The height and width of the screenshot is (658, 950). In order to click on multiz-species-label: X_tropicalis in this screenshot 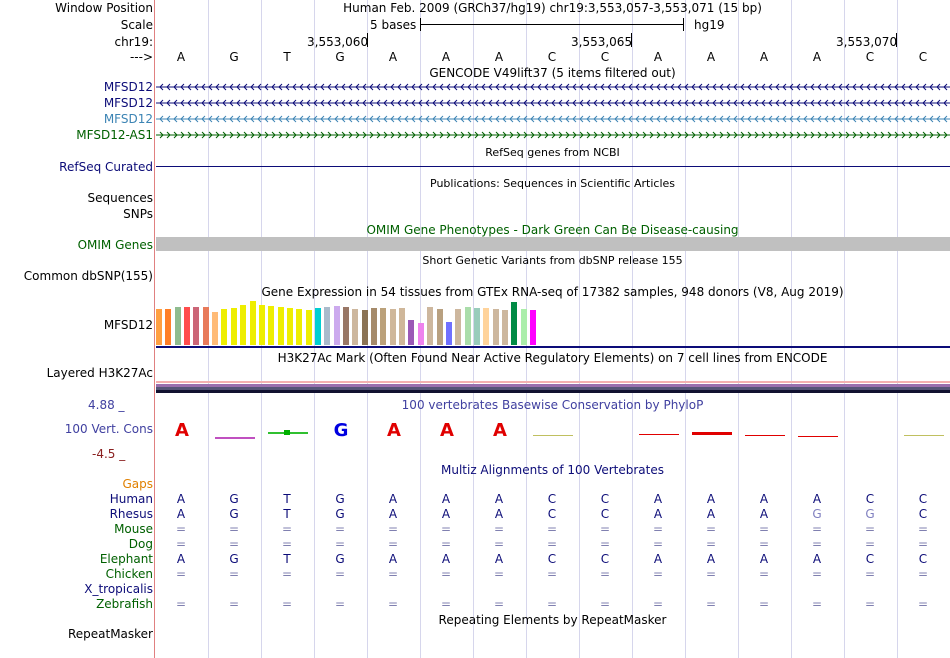, I will do `click(118, 589)`.